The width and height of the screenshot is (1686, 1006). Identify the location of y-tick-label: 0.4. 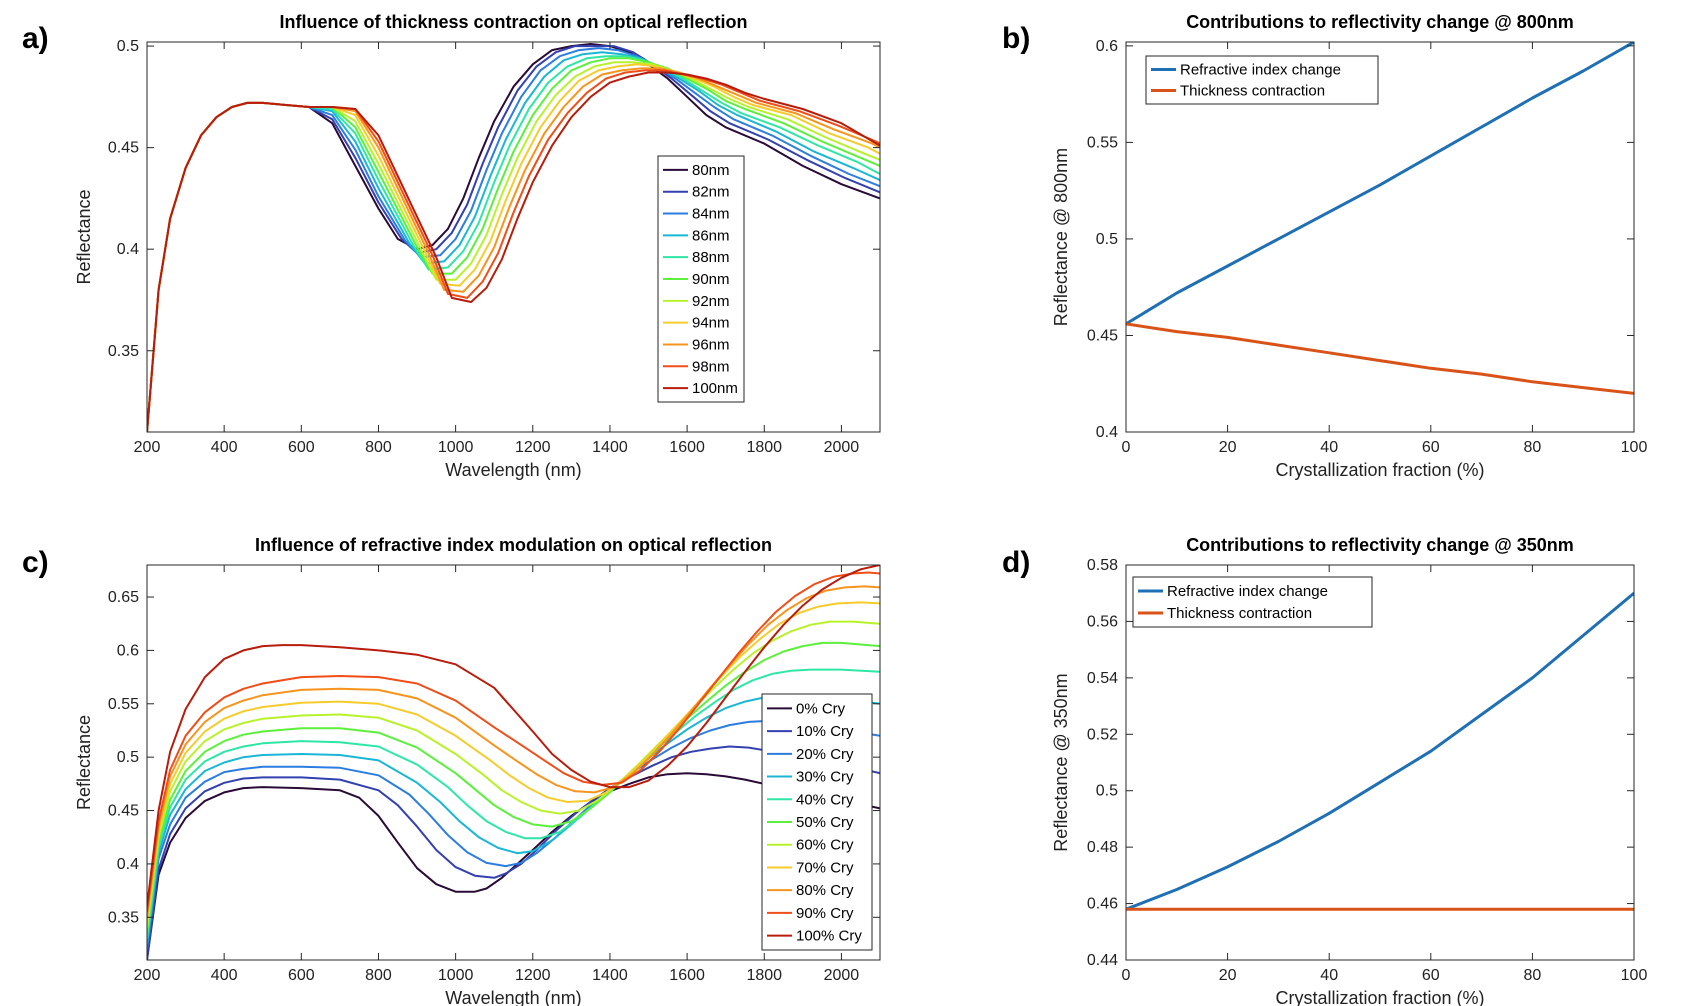
(1107, 432).